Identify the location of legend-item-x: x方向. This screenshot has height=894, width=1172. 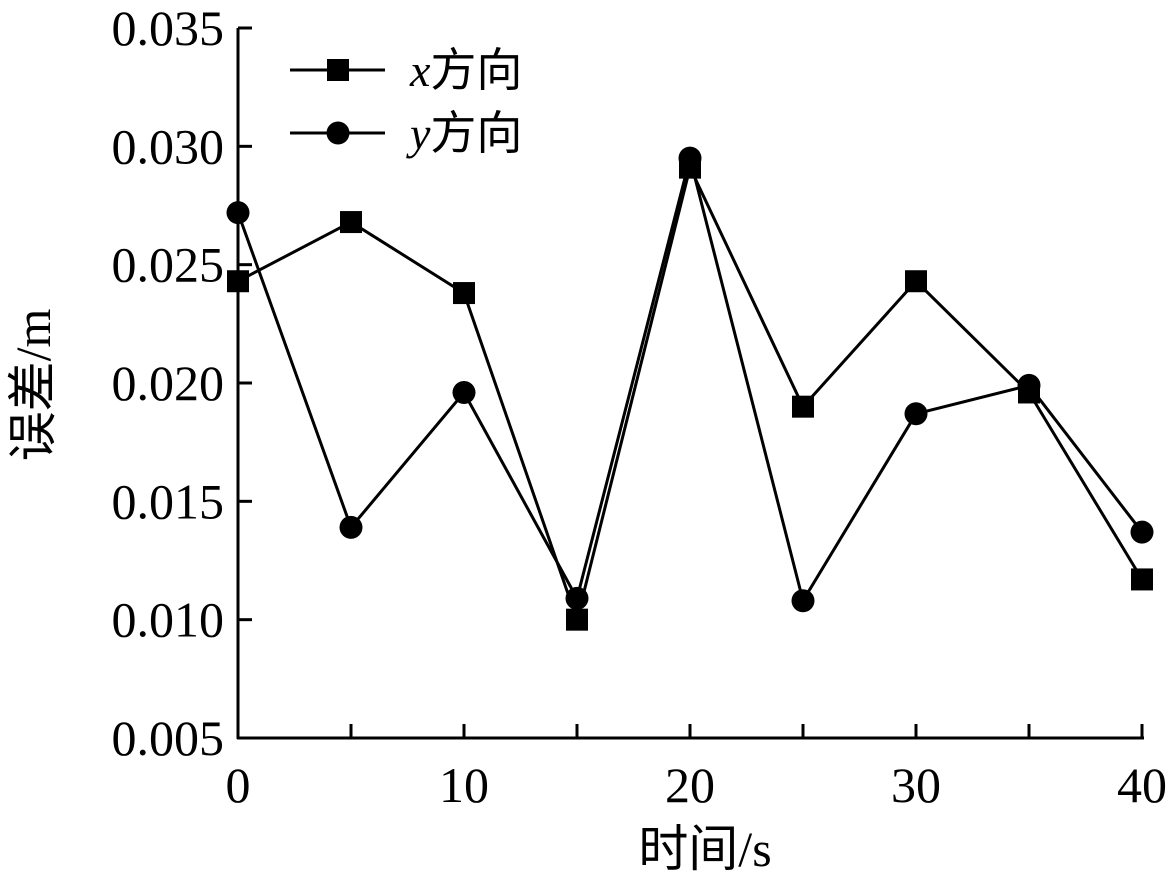
(406, 70).